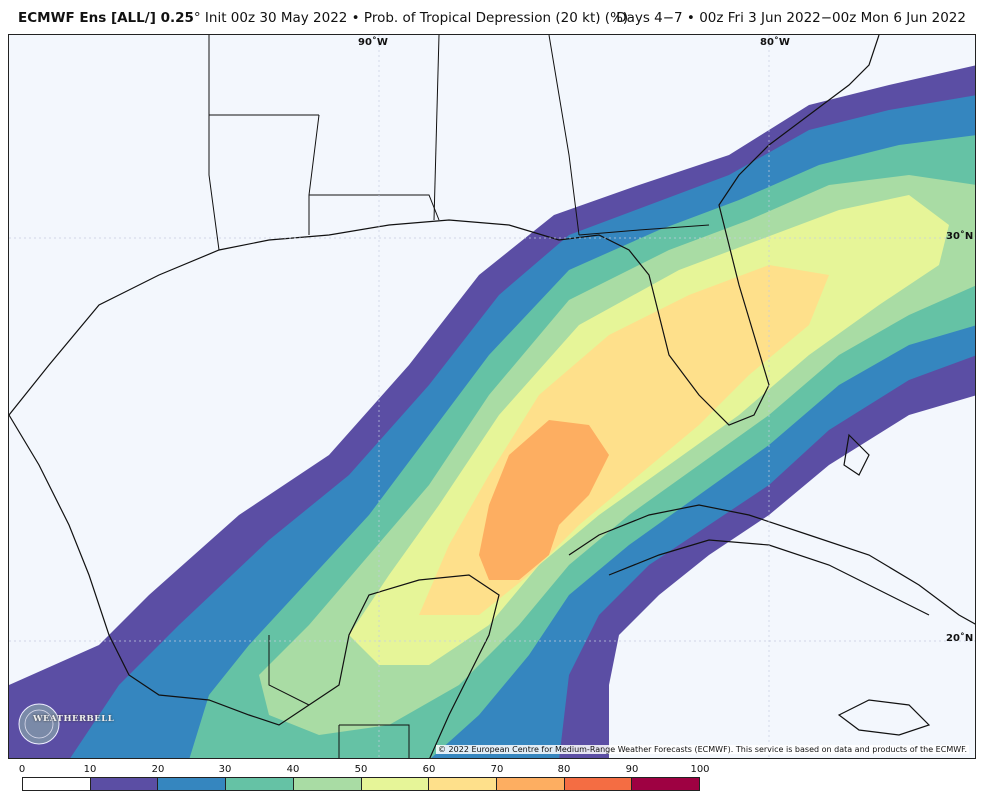 The height and width of the screenshot is (808, 984). I want to click on colorbar-tick-0: 0, so click(22, 769).